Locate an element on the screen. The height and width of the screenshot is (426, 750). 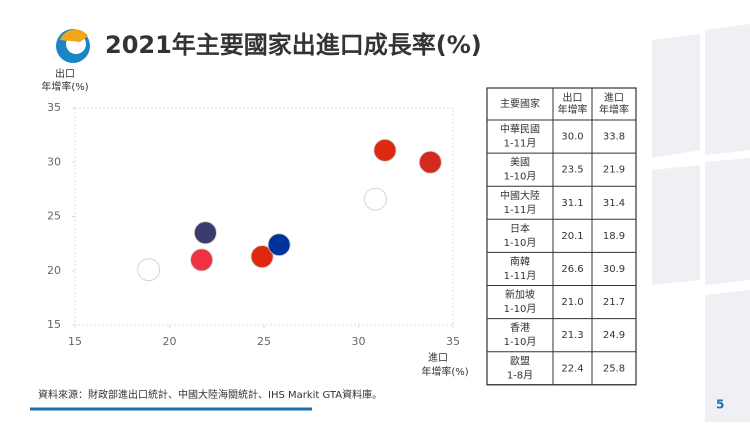
table-cell: 21.3 is located at coordinates (572, 335).